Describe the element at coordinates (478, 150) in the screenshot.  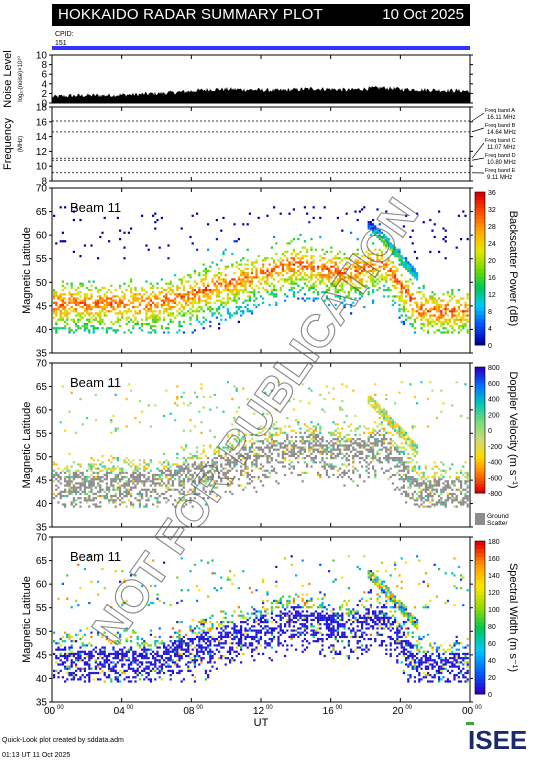
I see `frequency-leader` at that location.